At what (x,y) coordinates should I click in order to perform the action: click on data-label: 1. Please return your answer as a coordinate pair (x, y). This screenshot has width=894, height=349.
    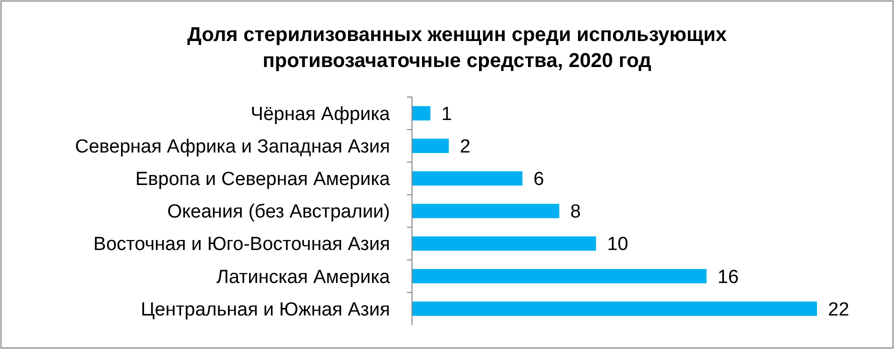
    Looking at the image, I should click on (446, 114).